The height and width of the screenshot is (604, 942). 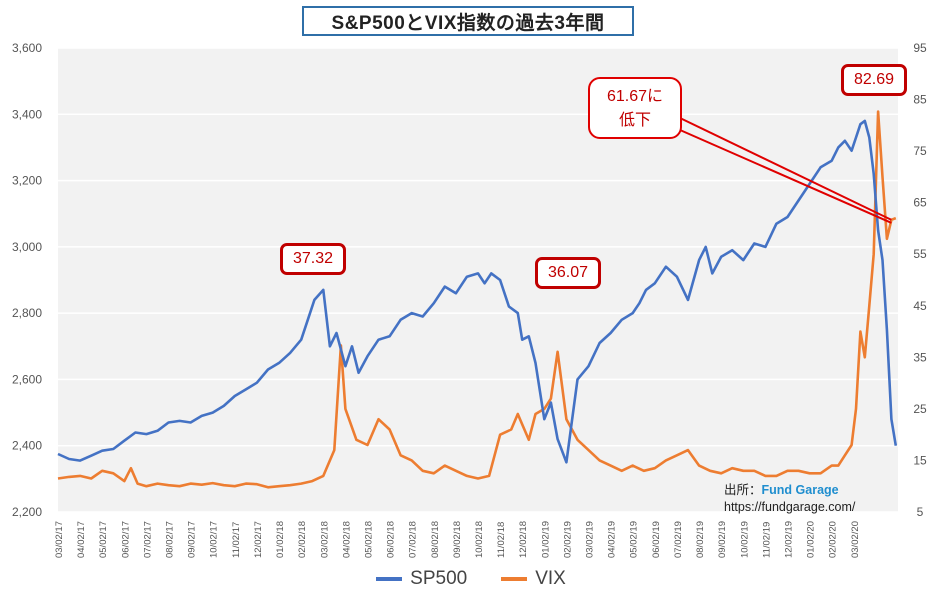 What do you see at coordinates (236, 540) in the screenshot?
I see `x-tick-label: 11/02/17` at bounding box center [236, 540].